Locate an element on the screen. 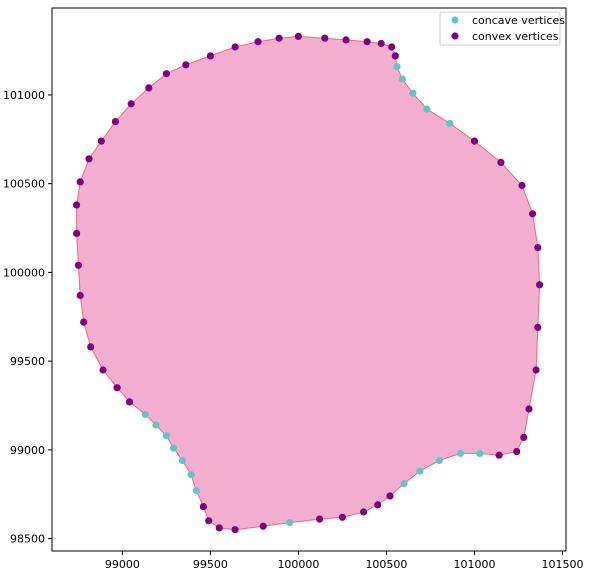 This screenshot has height=575, width=589. legend-marker-concave is located at coordinates (455, 20).